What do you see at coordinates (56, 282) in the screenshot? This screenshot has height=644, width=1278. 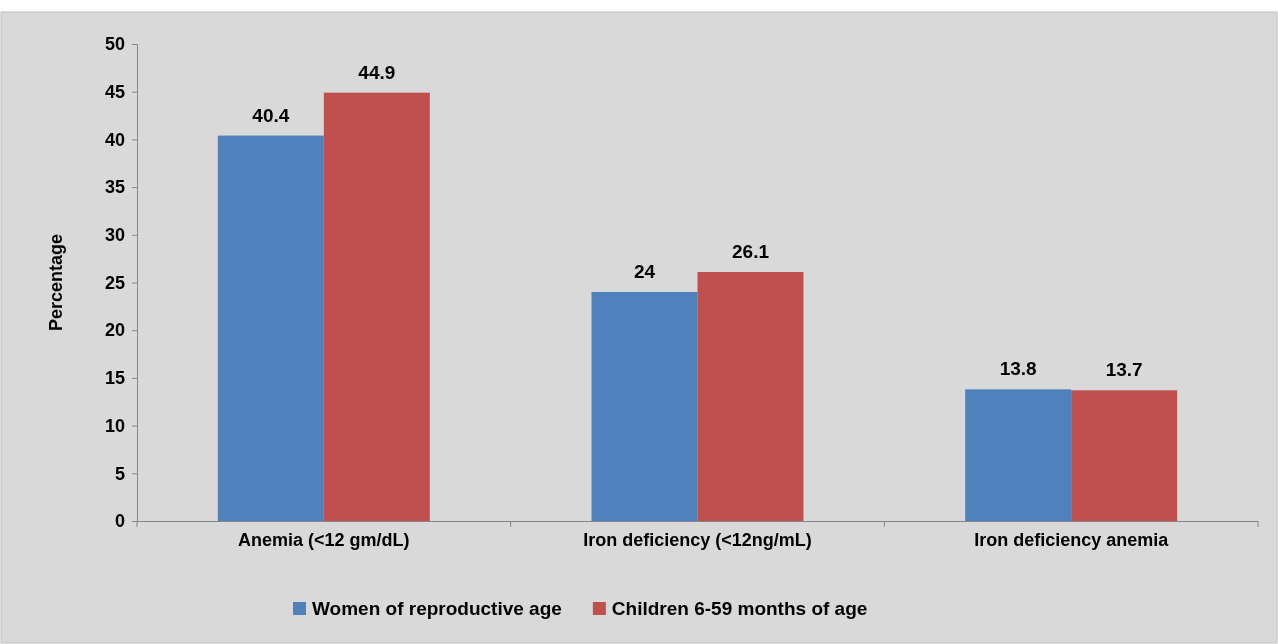 I see `y-axis-title: Percentage` at bounding box center [56, 282].